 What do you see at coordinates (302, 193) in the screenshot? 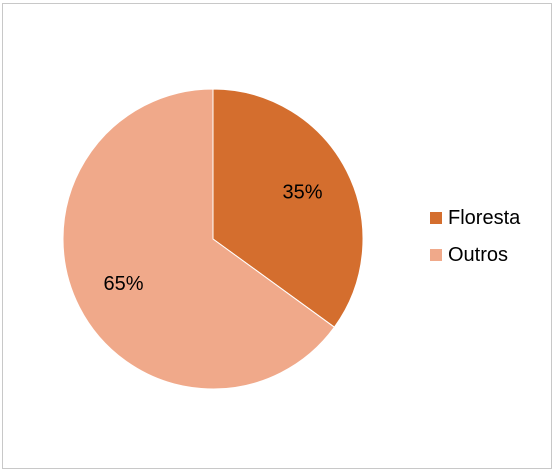
I see `pie-slice-label-floresta: 35%` at bounding box center [302, 193].